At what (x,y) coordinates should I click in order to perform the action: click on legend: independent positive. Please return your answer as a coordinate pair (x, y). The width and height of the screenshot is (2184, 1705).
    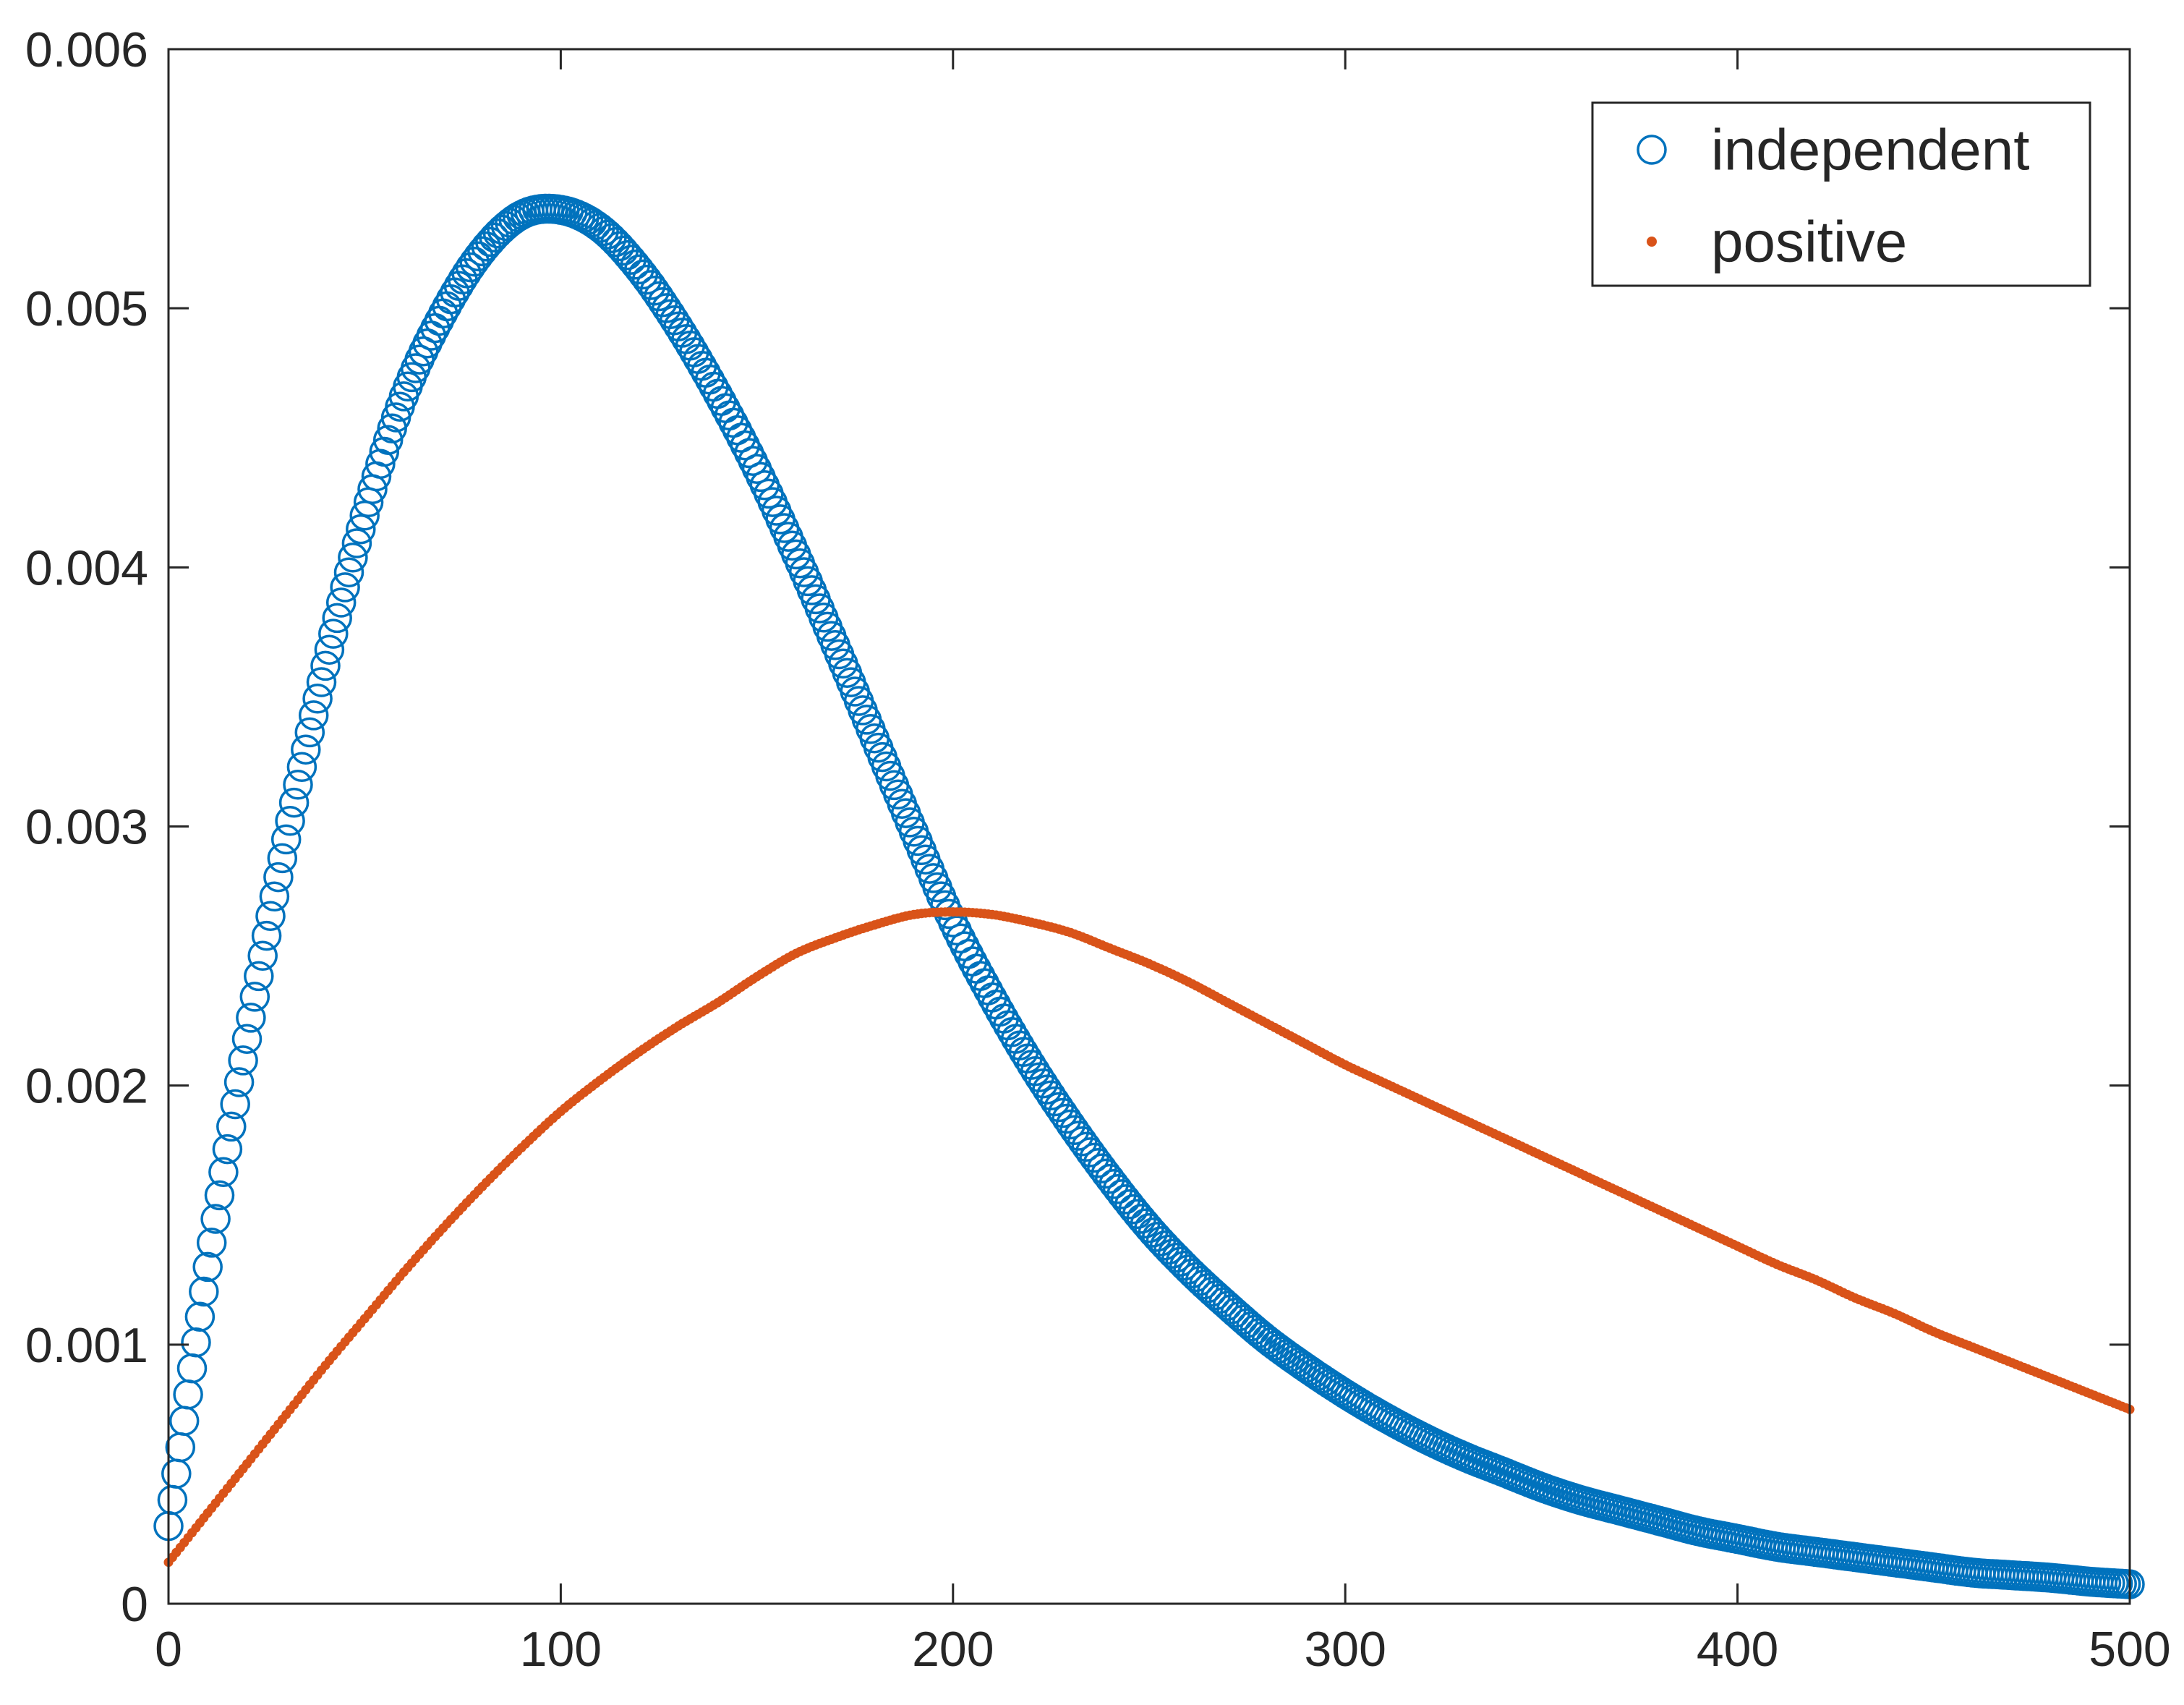
    Looking at the image, I should click on (1841, 194).